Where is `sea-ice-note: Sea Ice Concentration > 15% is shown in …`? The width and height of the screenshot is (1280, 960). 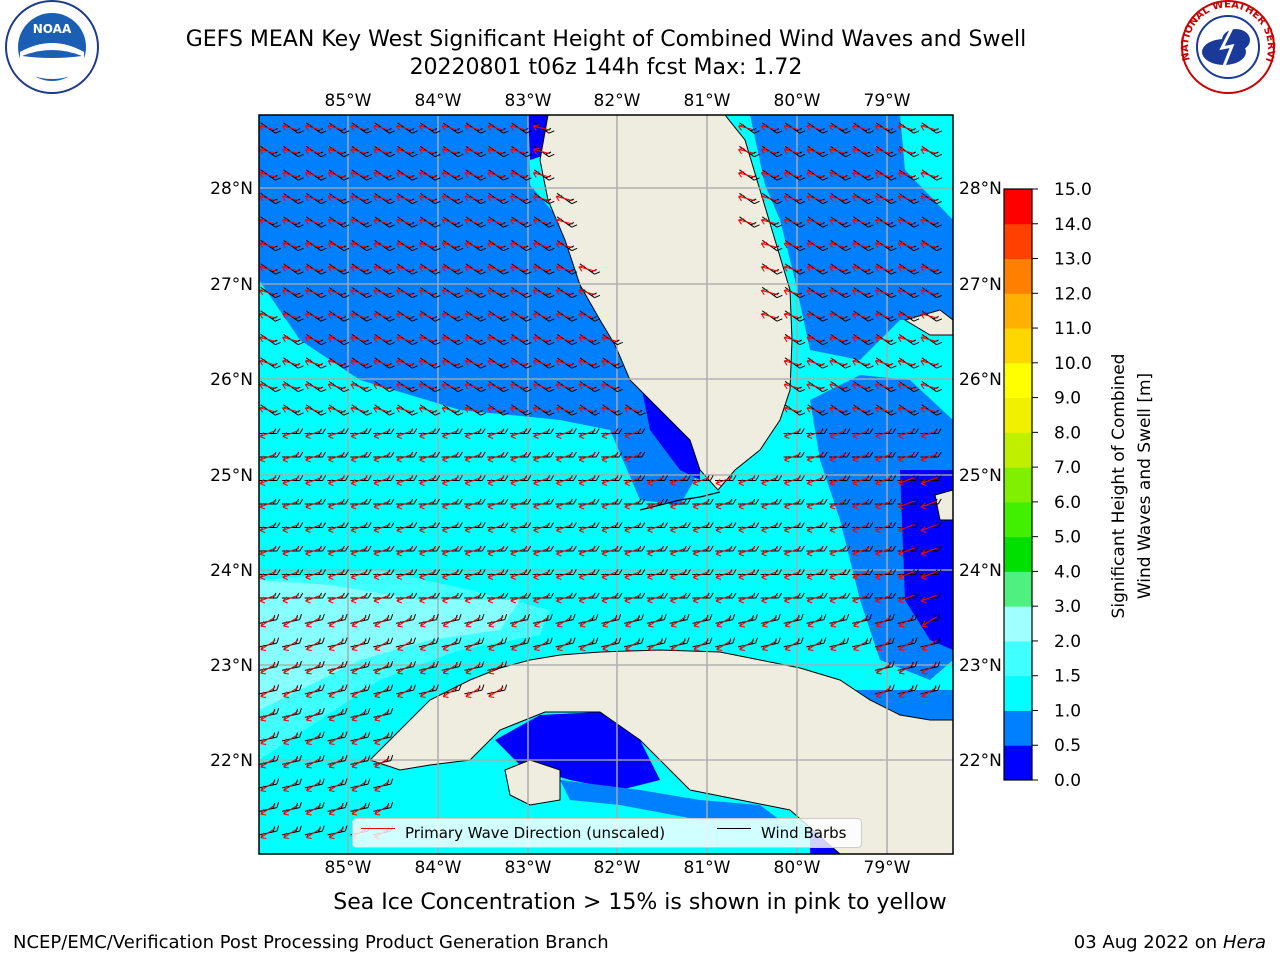 sea-ice-note: Sea Ice Concentration > 15% is shown in … is located at coordinates (640, 902).